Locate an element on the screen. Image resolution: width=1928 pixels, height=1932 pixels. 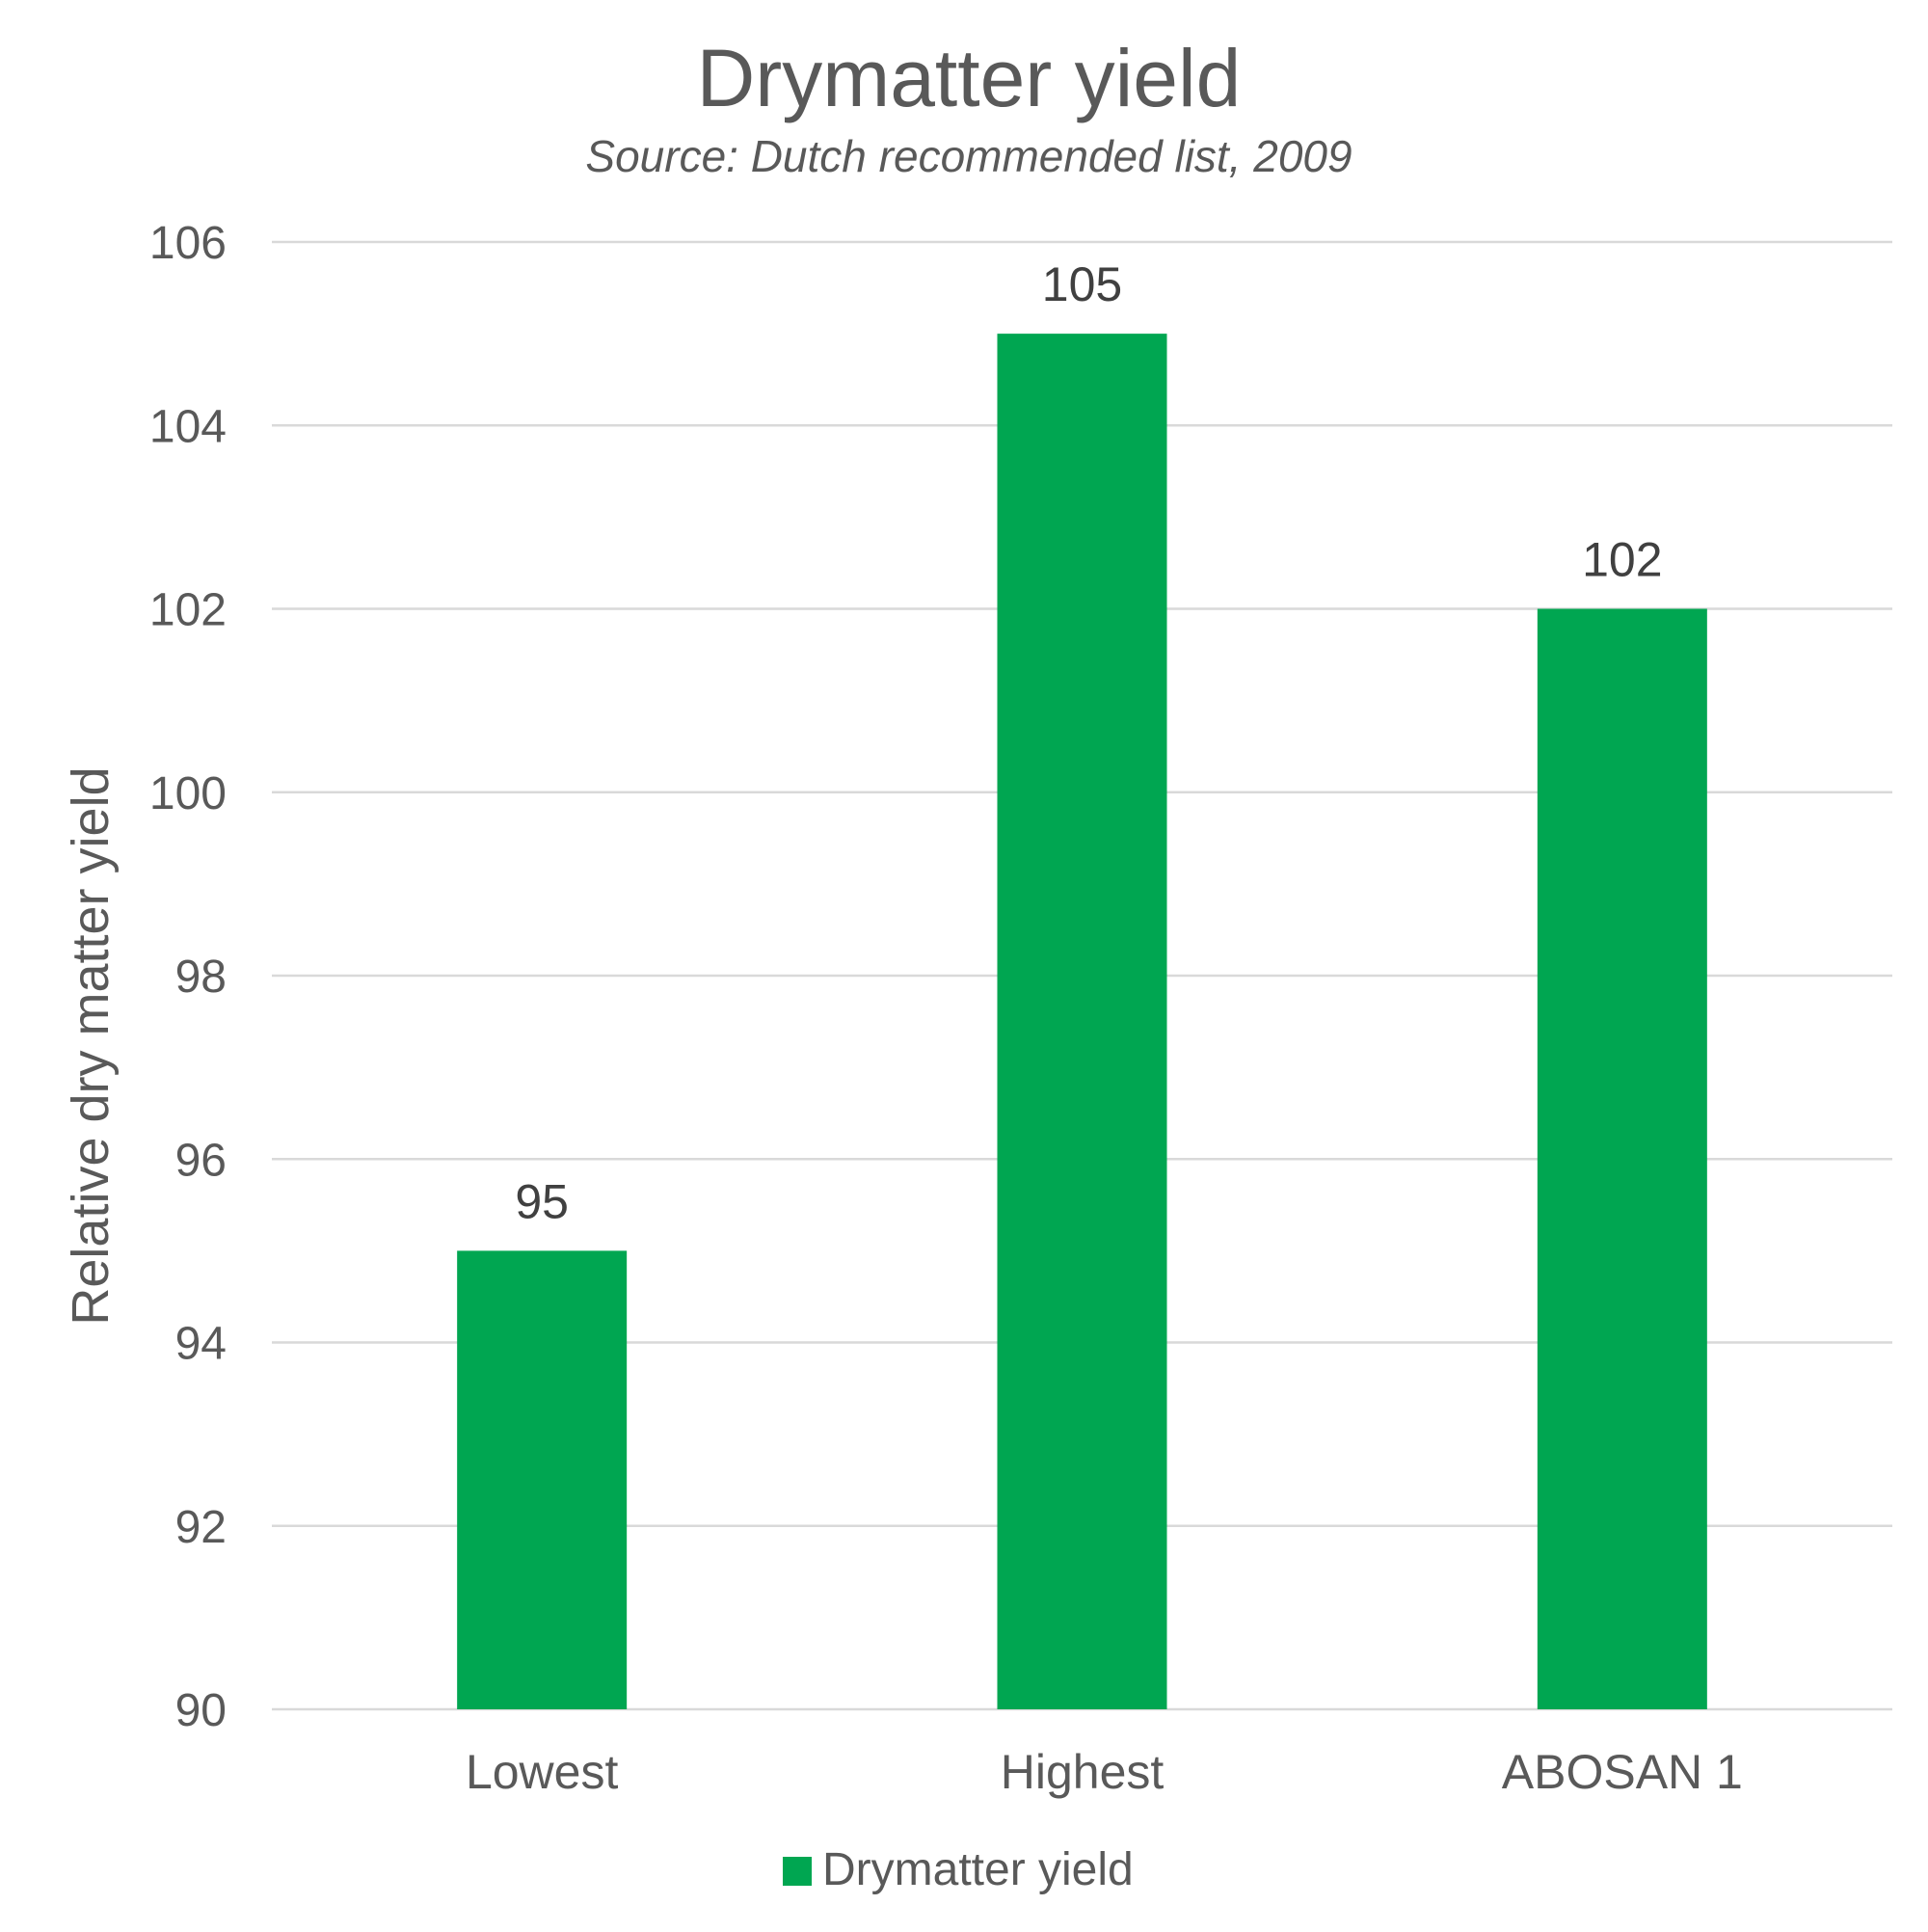
y-axis-ticks: 90 92 94 96 98 100 102 104 106 is located at coordinates (188, 977).